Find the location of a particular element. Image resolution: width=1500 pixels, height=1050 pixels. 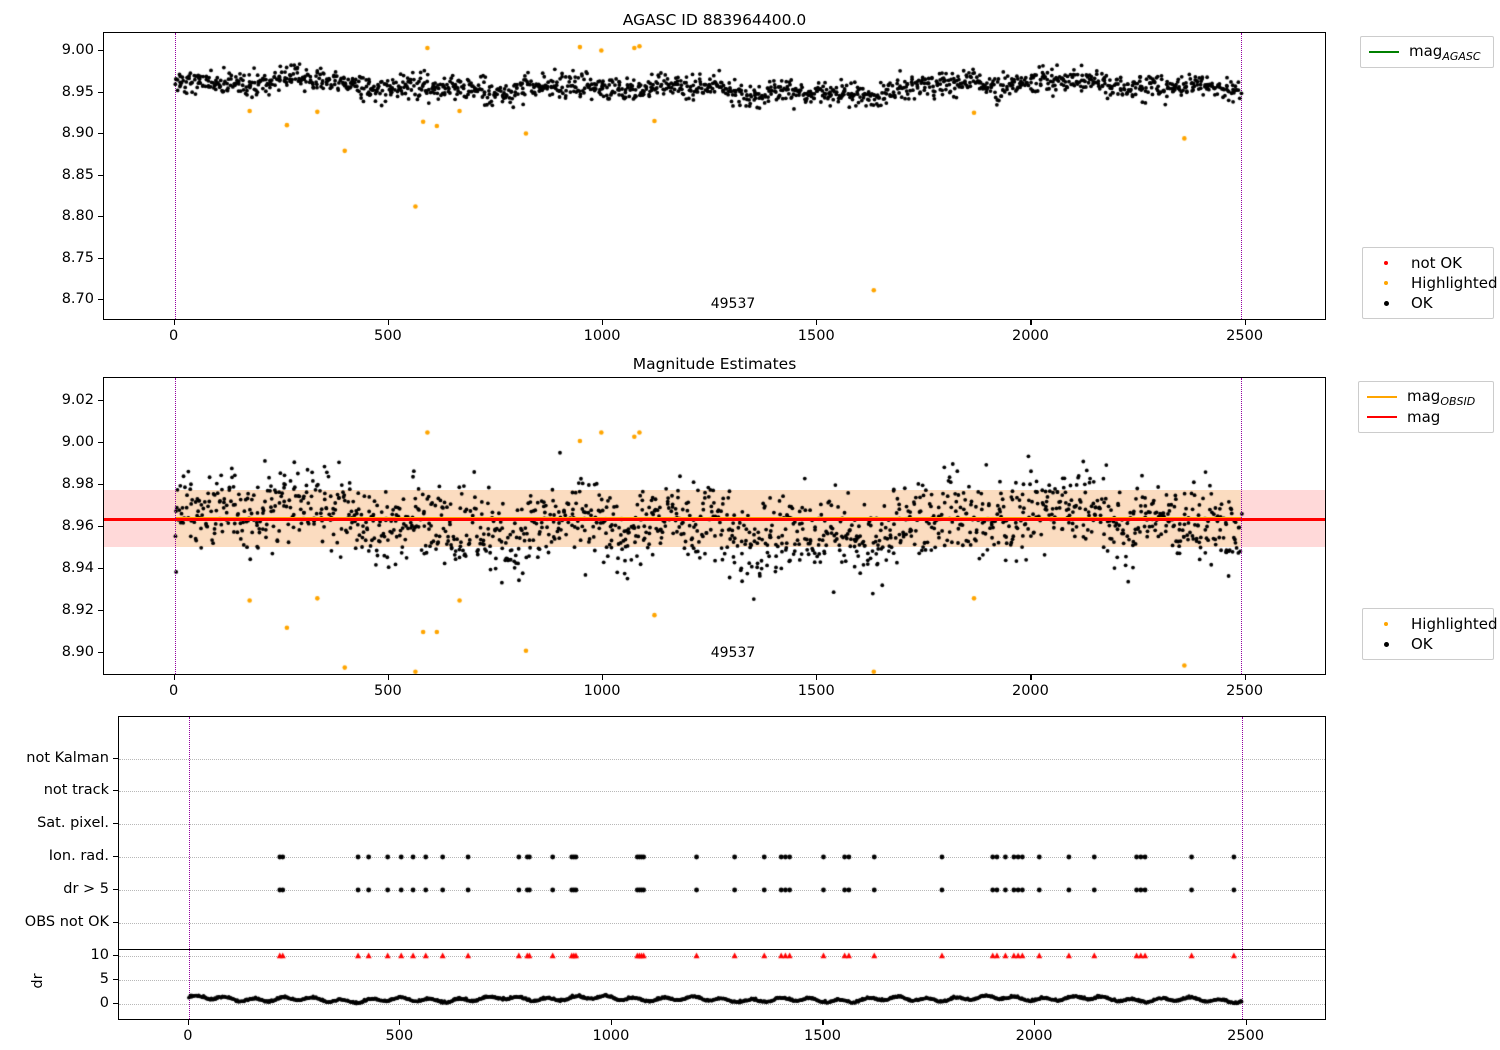

legend-item-not-ok: not OK is located at coordinates (1428, 263).